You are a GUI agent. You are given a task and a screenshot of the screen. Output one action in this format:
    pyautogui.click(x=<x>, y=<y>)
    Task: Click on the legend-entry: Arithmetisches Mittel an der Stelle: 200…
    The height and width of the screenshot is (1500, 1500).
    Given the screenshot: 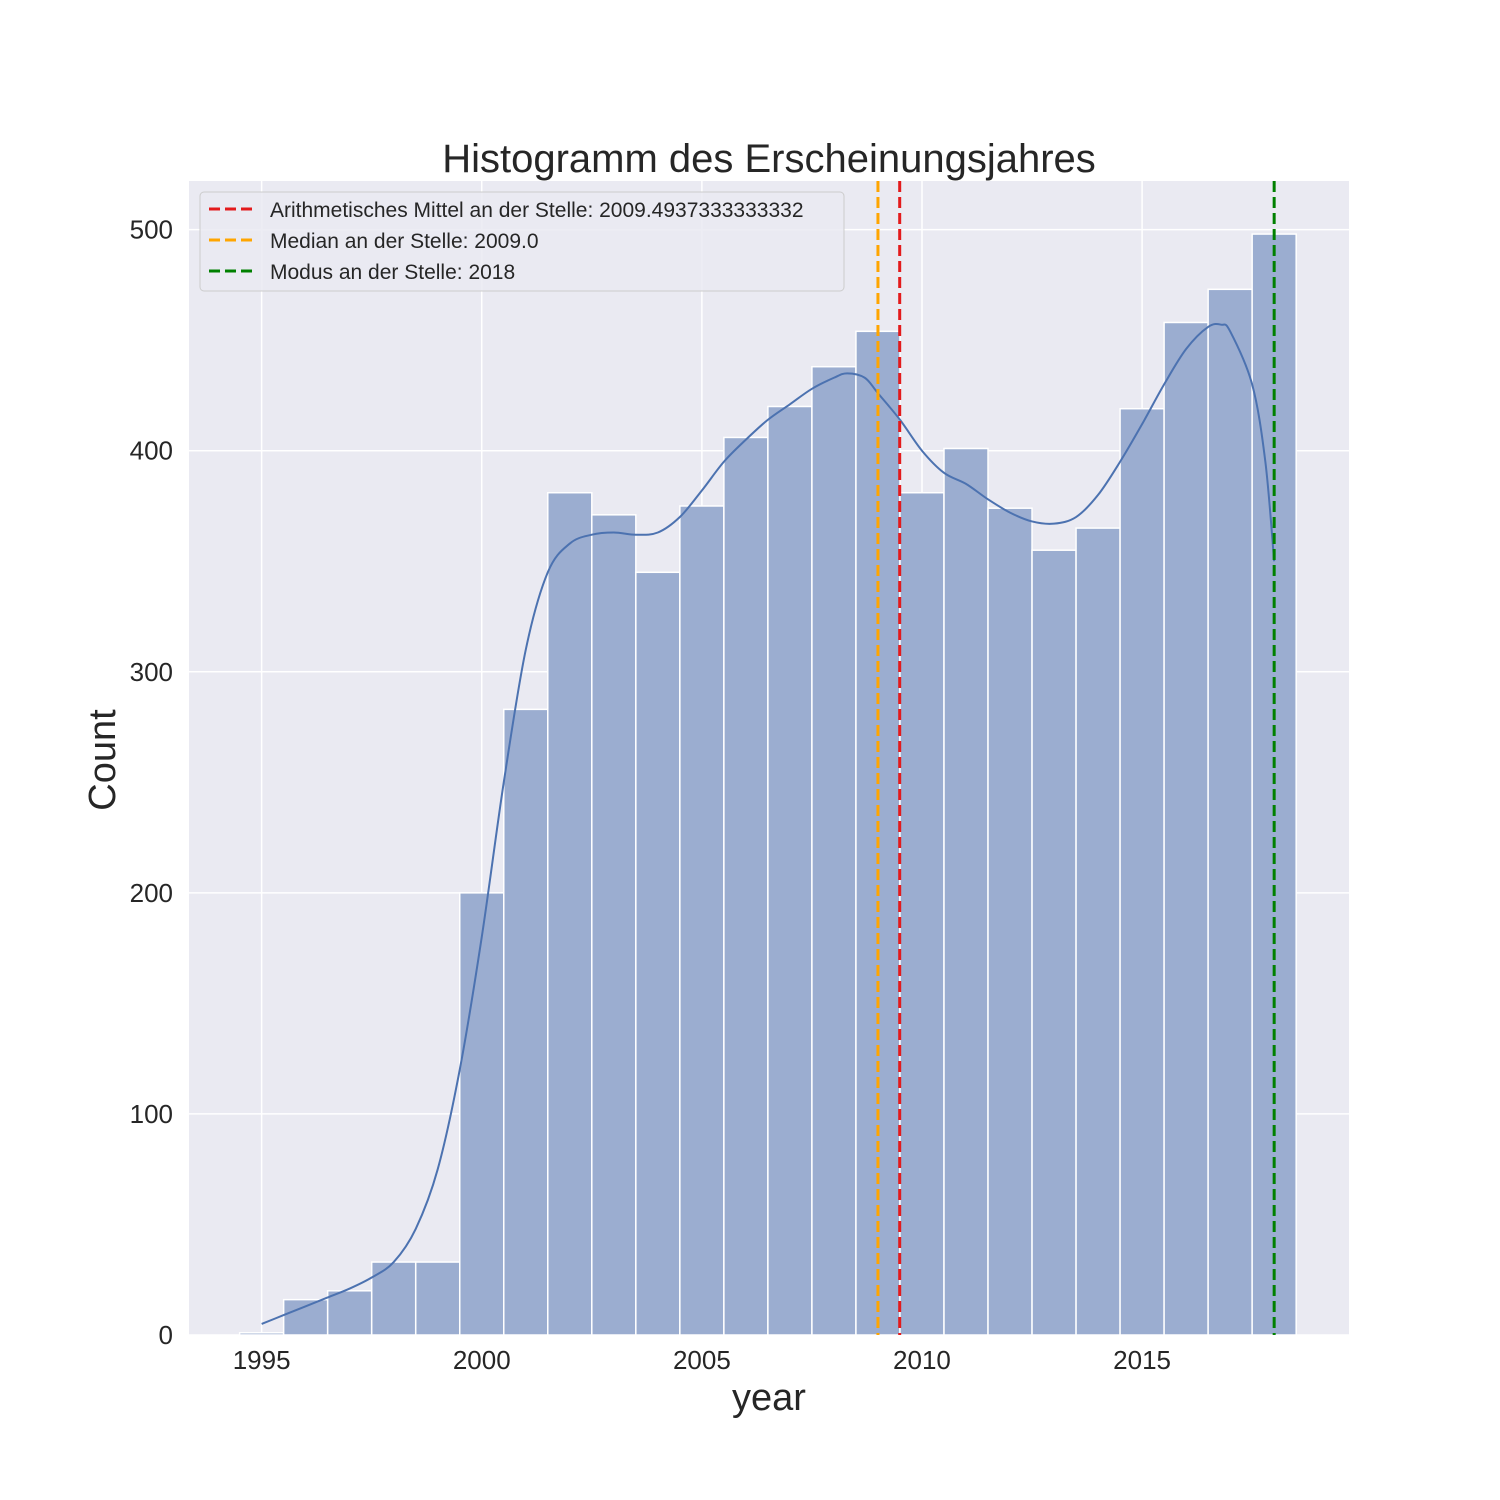 What is the action you would take?
    pyautogui.click(x=537, y=210)
    